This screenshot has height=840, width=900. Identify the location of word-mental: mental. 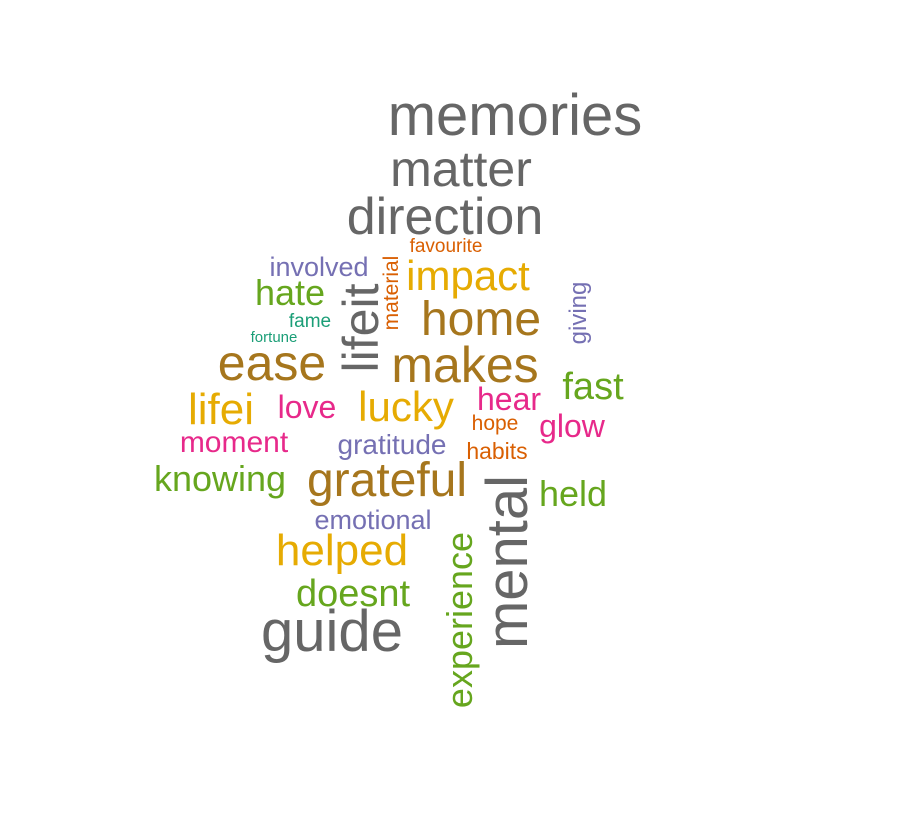
(507, 562).